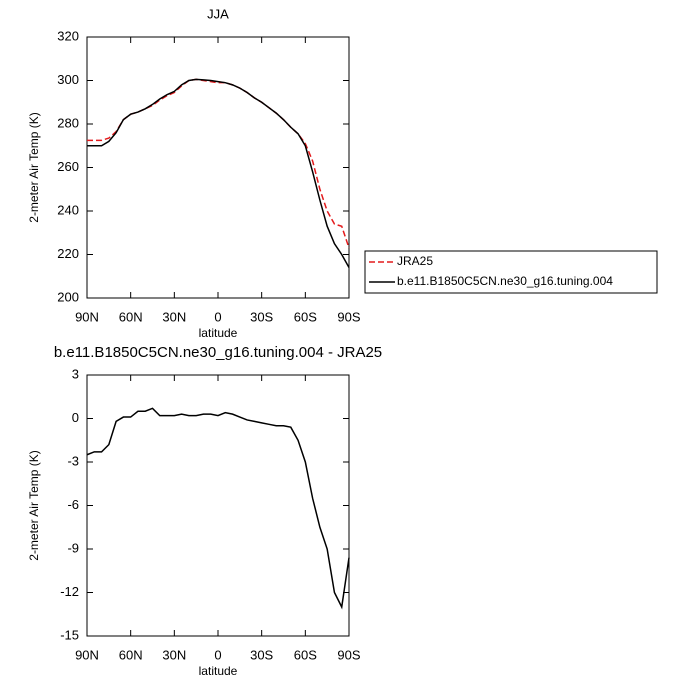 This screenshot has height=688, width=687. What do you see at coordinates (68, 79) in the screenshot?
I see `y-tick-label: 300` at bounding box center [68, 79].